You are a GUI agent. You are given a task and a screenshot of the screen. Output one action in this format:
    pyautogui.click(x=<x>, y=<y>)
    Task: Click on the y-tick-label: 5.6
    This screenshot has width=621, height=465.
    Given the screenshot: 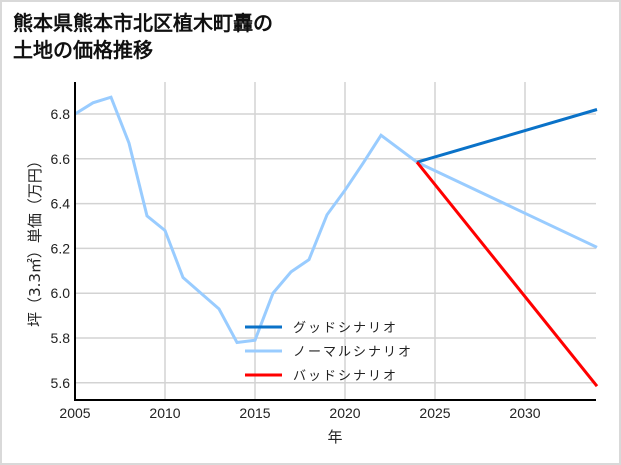 What is the action you would take?
    pyautogui.click(x=61, y=383)
    